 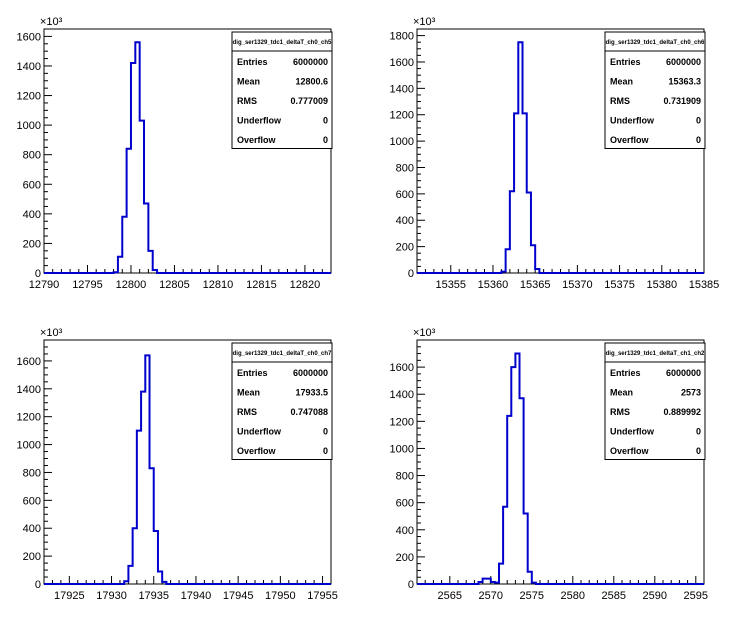 What do you see at coordinates (619, 285) in the screenshot?
I see `x-tick-label: 15375` at bounding box center [619, 285].